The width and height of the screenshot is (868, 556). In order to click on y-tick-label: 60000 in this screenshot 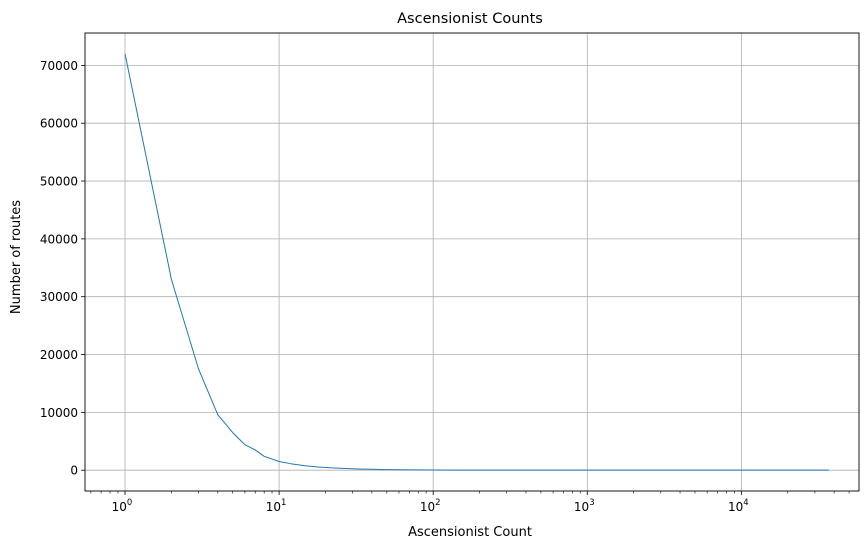, I will do `click(59, 124)`.